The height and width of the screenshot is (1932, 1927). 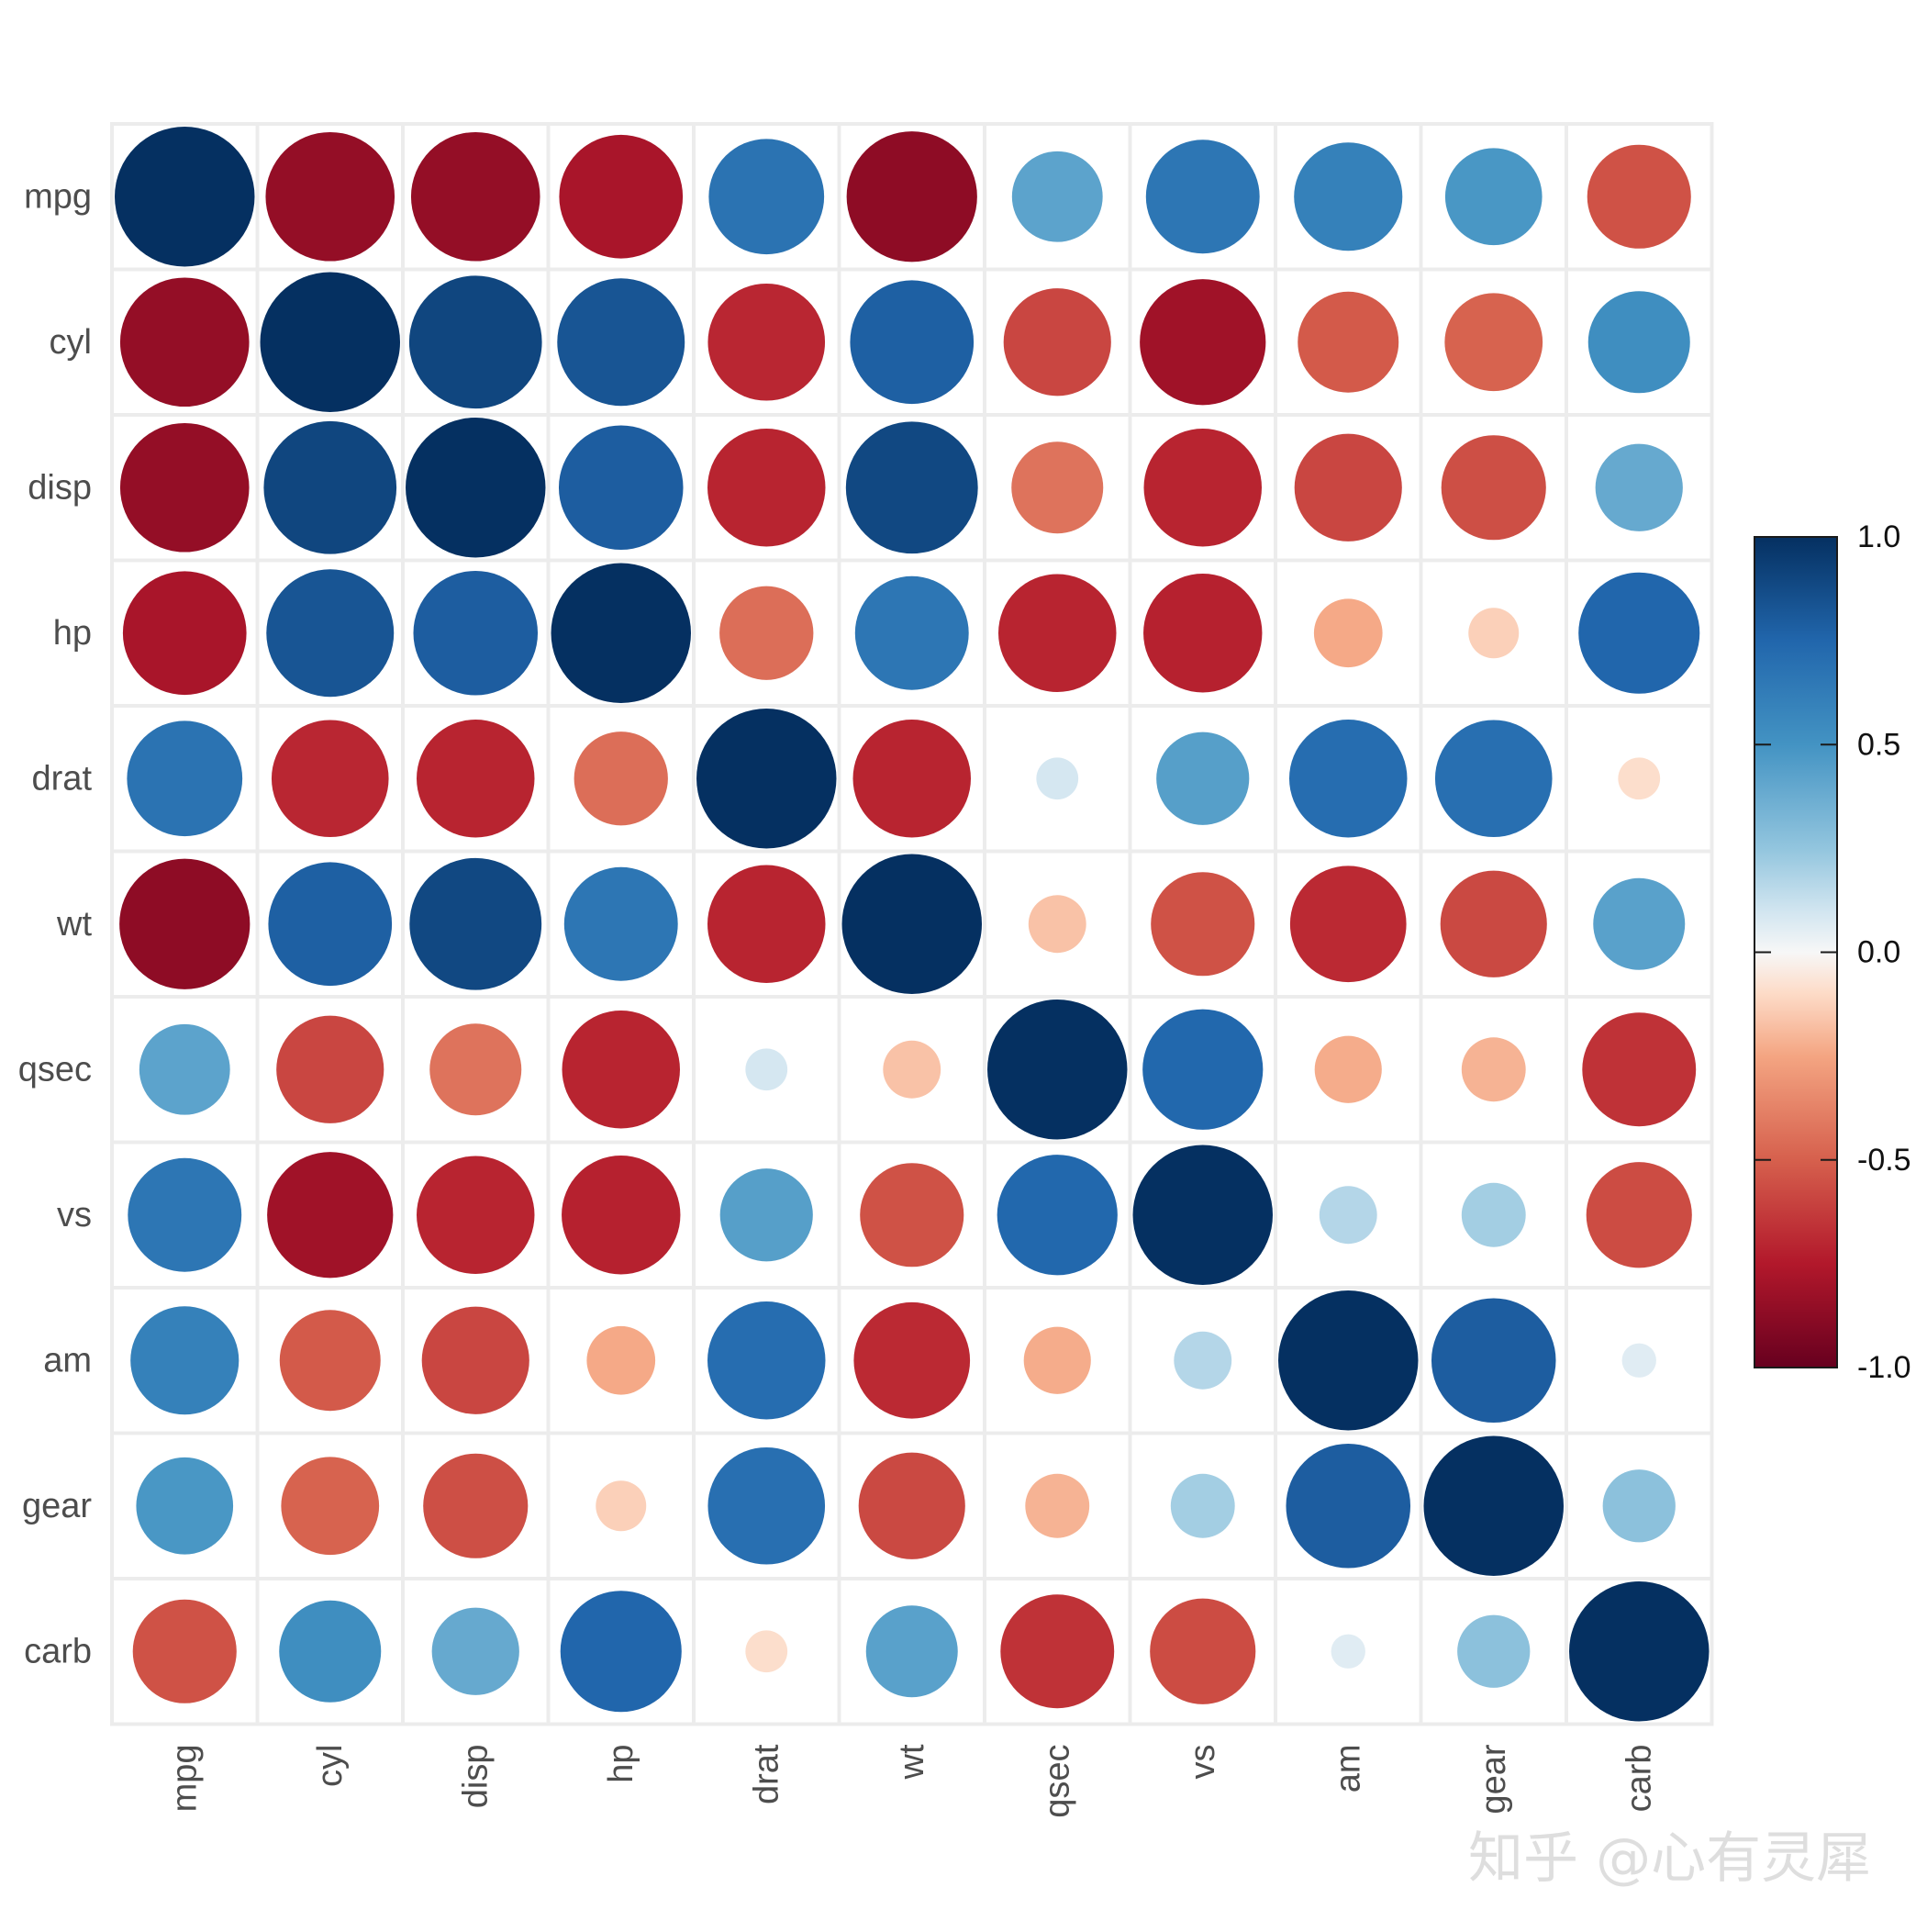 What do you see at coordinates (1202, 488) in the screenshot?
I see `correlation-circle-disp-vs` at bounding box center [1202, 488].